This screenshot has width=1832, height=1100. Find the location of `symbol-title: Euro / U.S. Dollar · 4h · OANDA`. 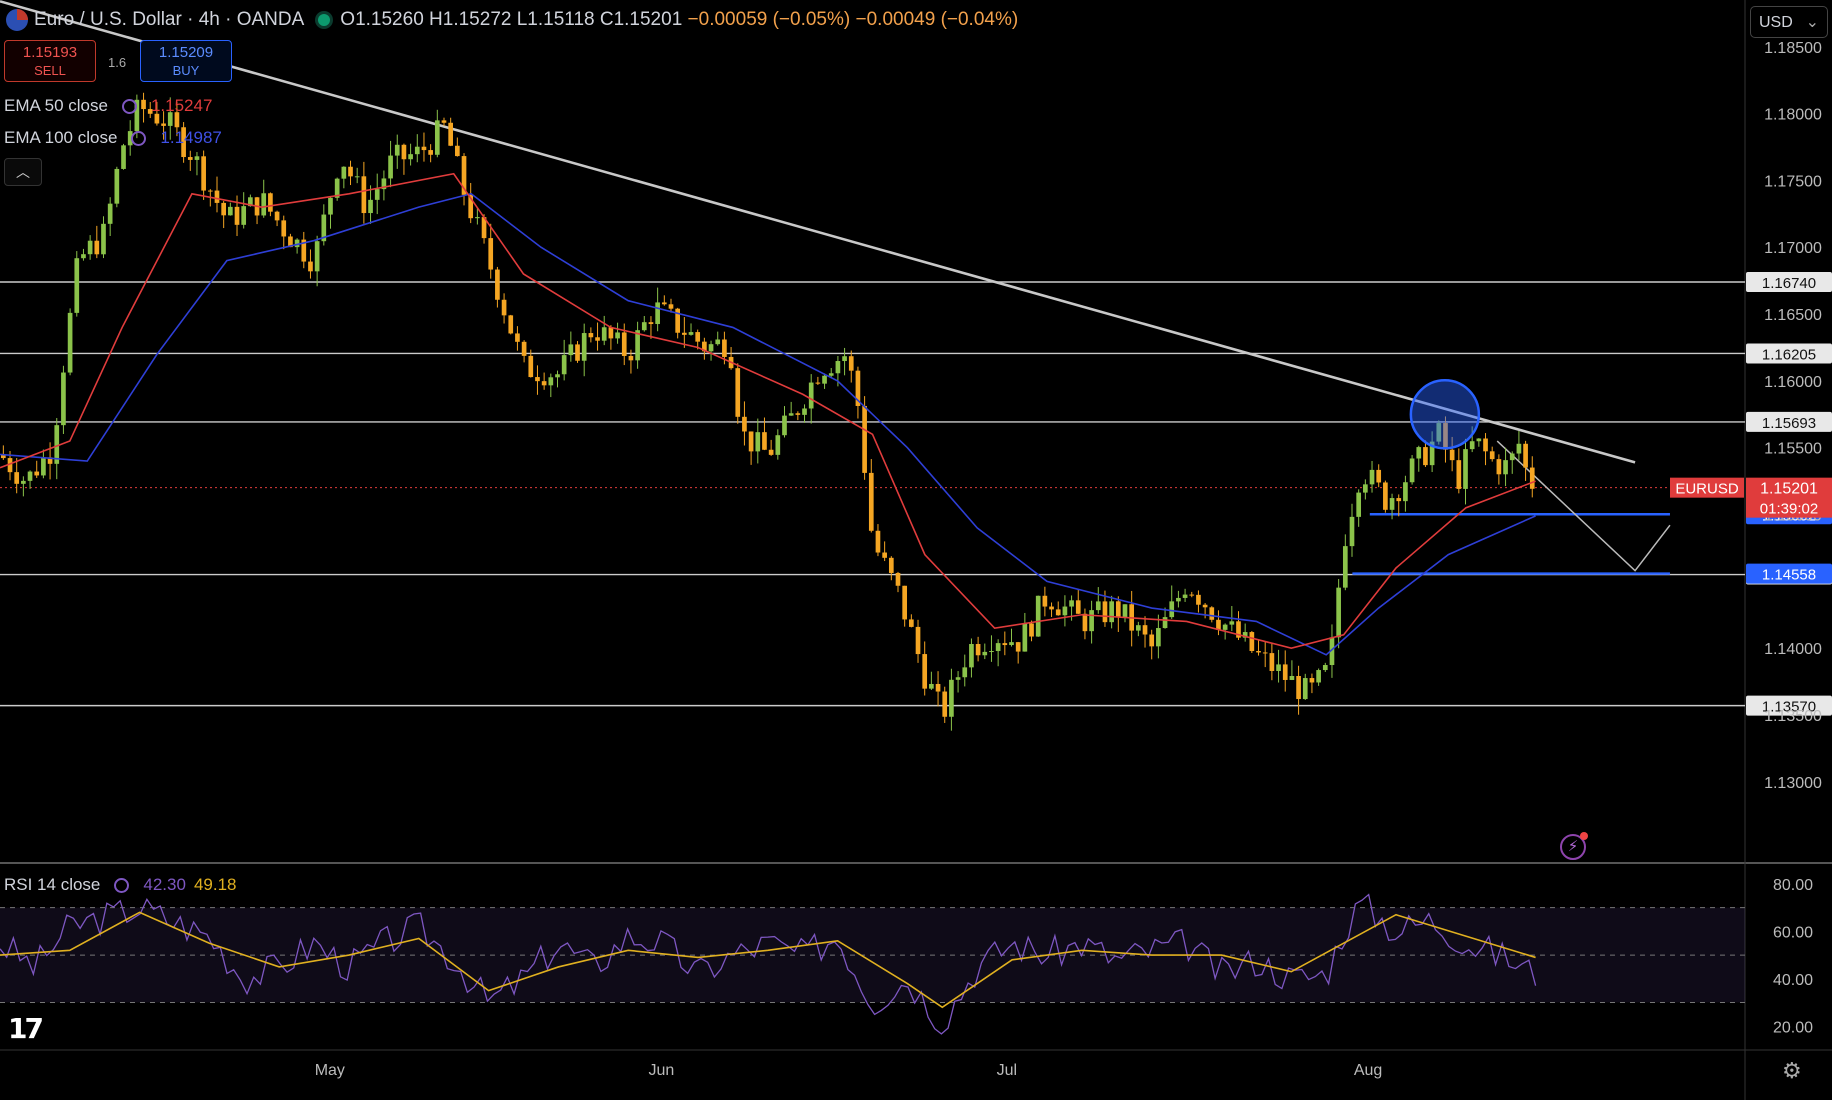

symbol-title: Euro / U.S. Dollar · 4h · OANDA is located at coordinates (169, 19).